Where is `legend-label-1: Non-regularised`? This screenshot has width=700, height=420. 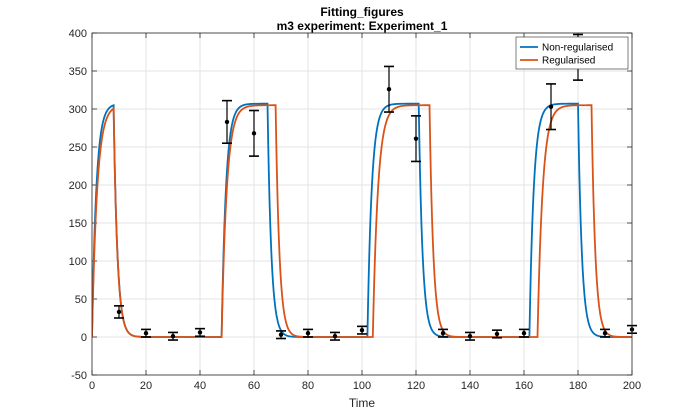
legend-label-1: Non-regularised is located at coordinates (577, 48).